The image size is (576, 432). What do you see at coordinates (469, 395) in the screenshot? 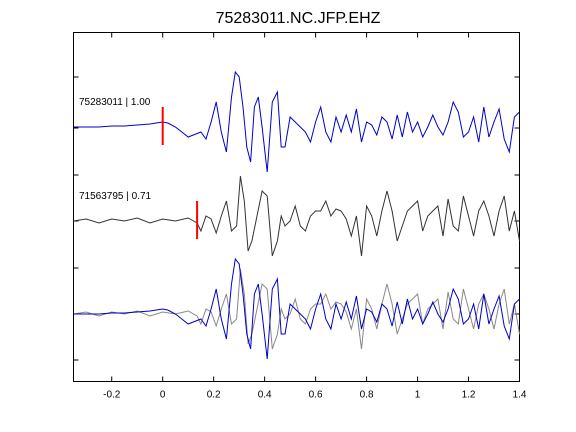
I see `x-tick-label: 1.2` at bounding box center [469, 395].